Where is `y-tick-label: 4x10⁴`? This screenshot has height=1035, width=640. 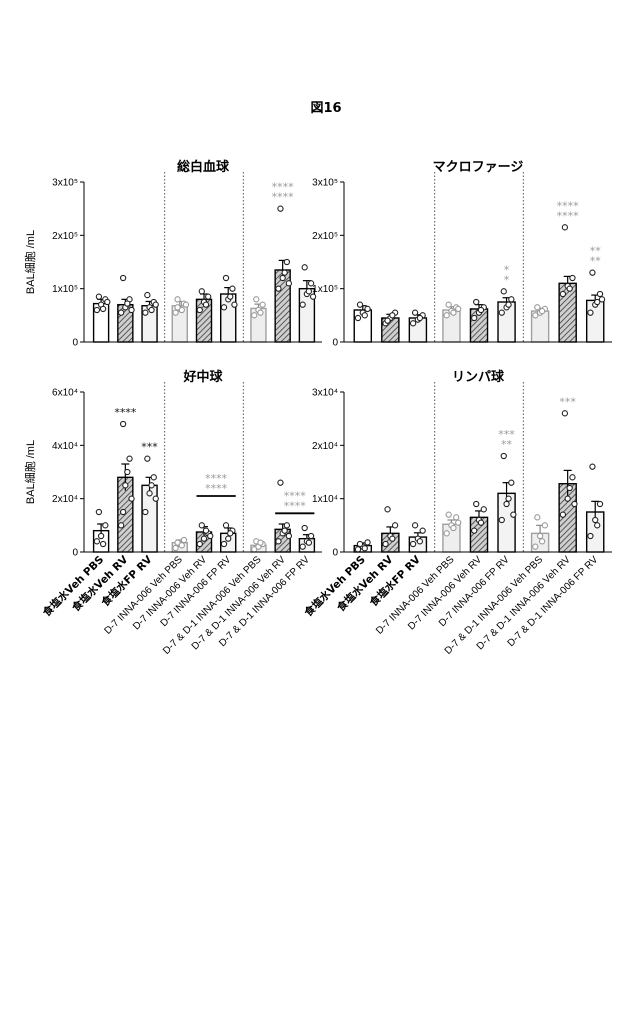
y-tick-label: 4x10⁴ is located at coordinates (65, 446).